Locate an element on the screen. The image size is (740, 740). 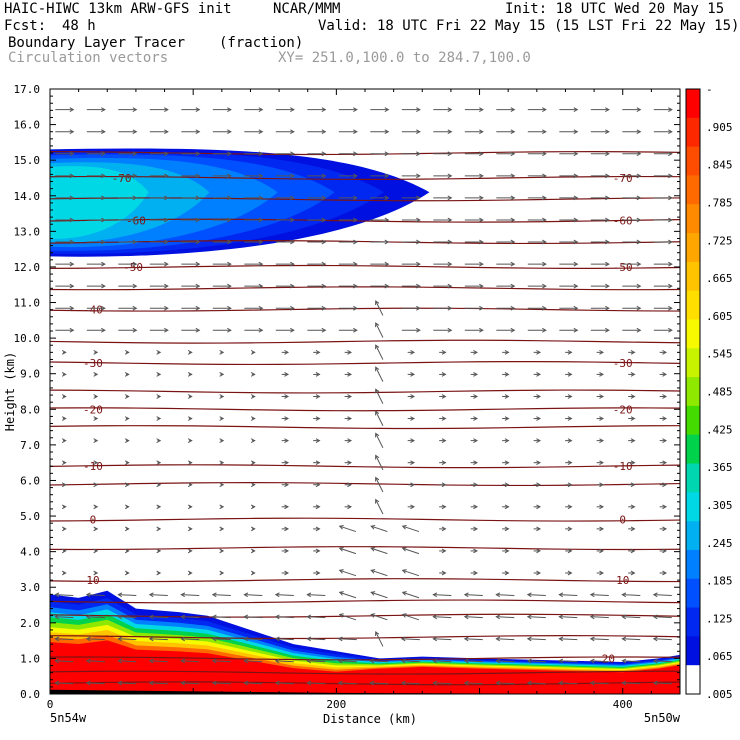
isotherm-label: 20 is located at coordinates (608, 658).